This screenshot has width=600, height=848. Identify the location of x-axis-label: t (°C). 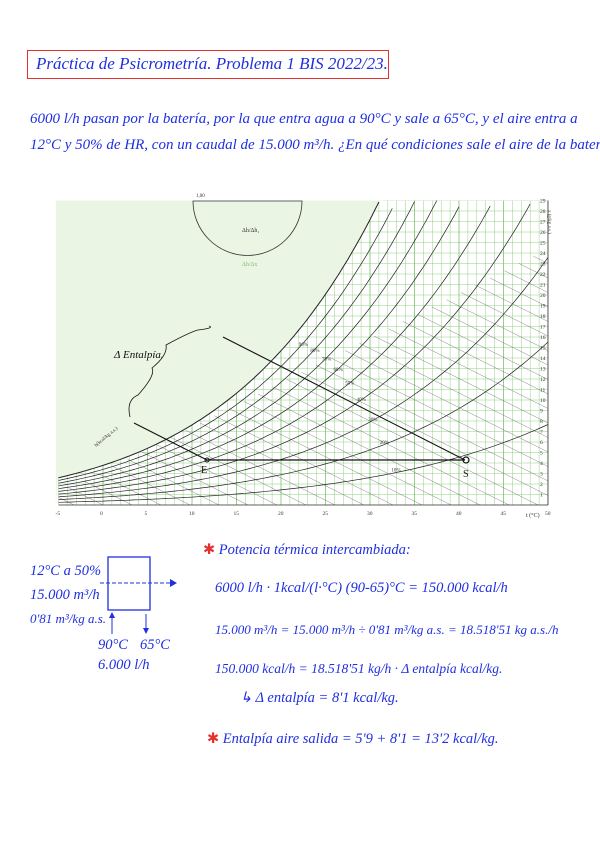
(533, 515).